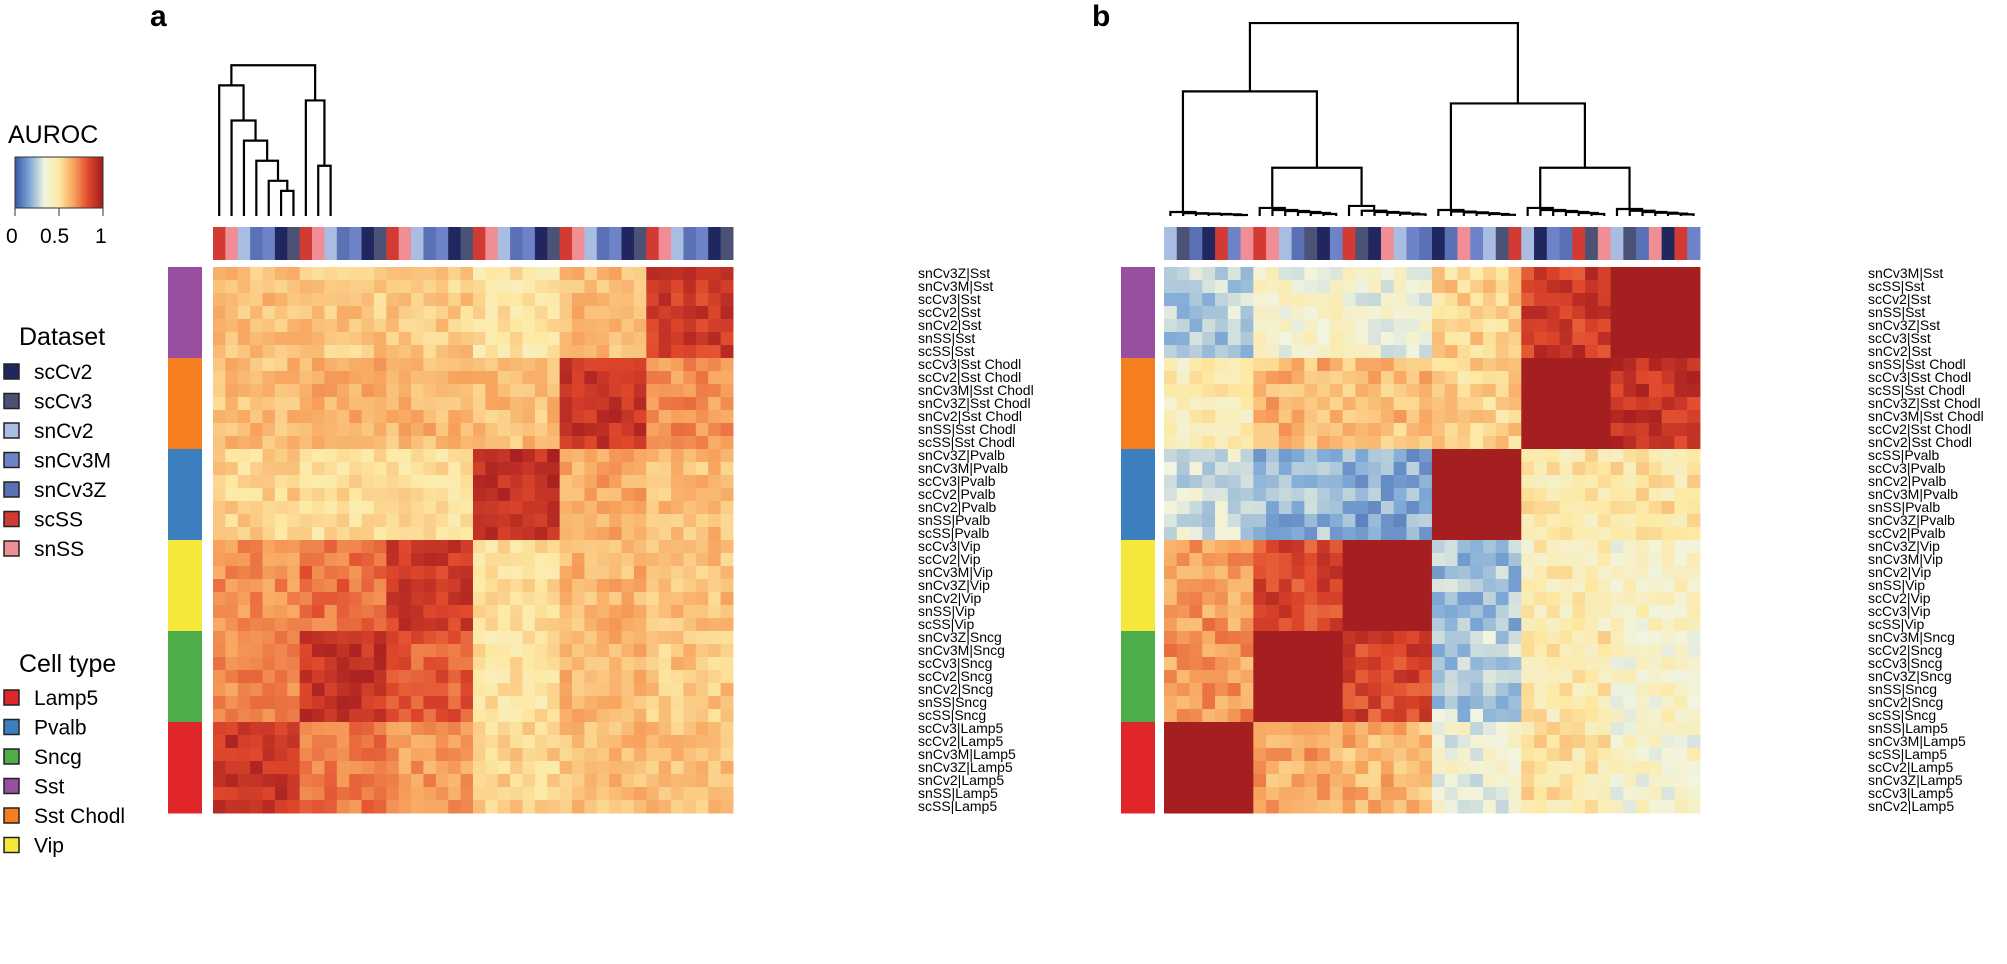  Describe the element at coordinates (1138, 534) in the screenshot. I see `panel-b-row-cell-type-strip` at that location.